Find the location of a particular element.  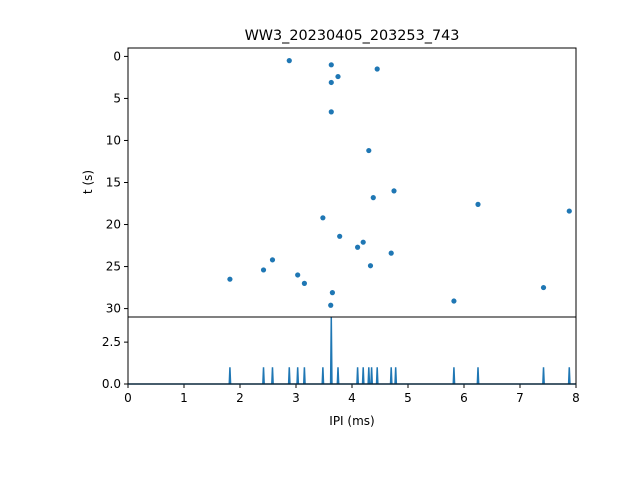

ipi-y-tick-label: 2.5 is located at coordinates (111, 342).